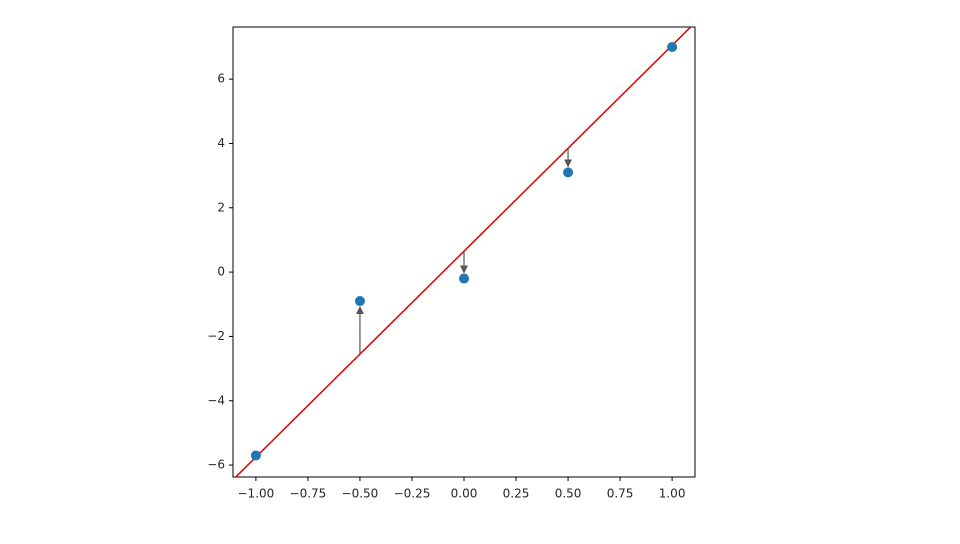  Describe the element at coordinates (216, 336) in the screenshot. I see `y-tick-label: −2` at that location.